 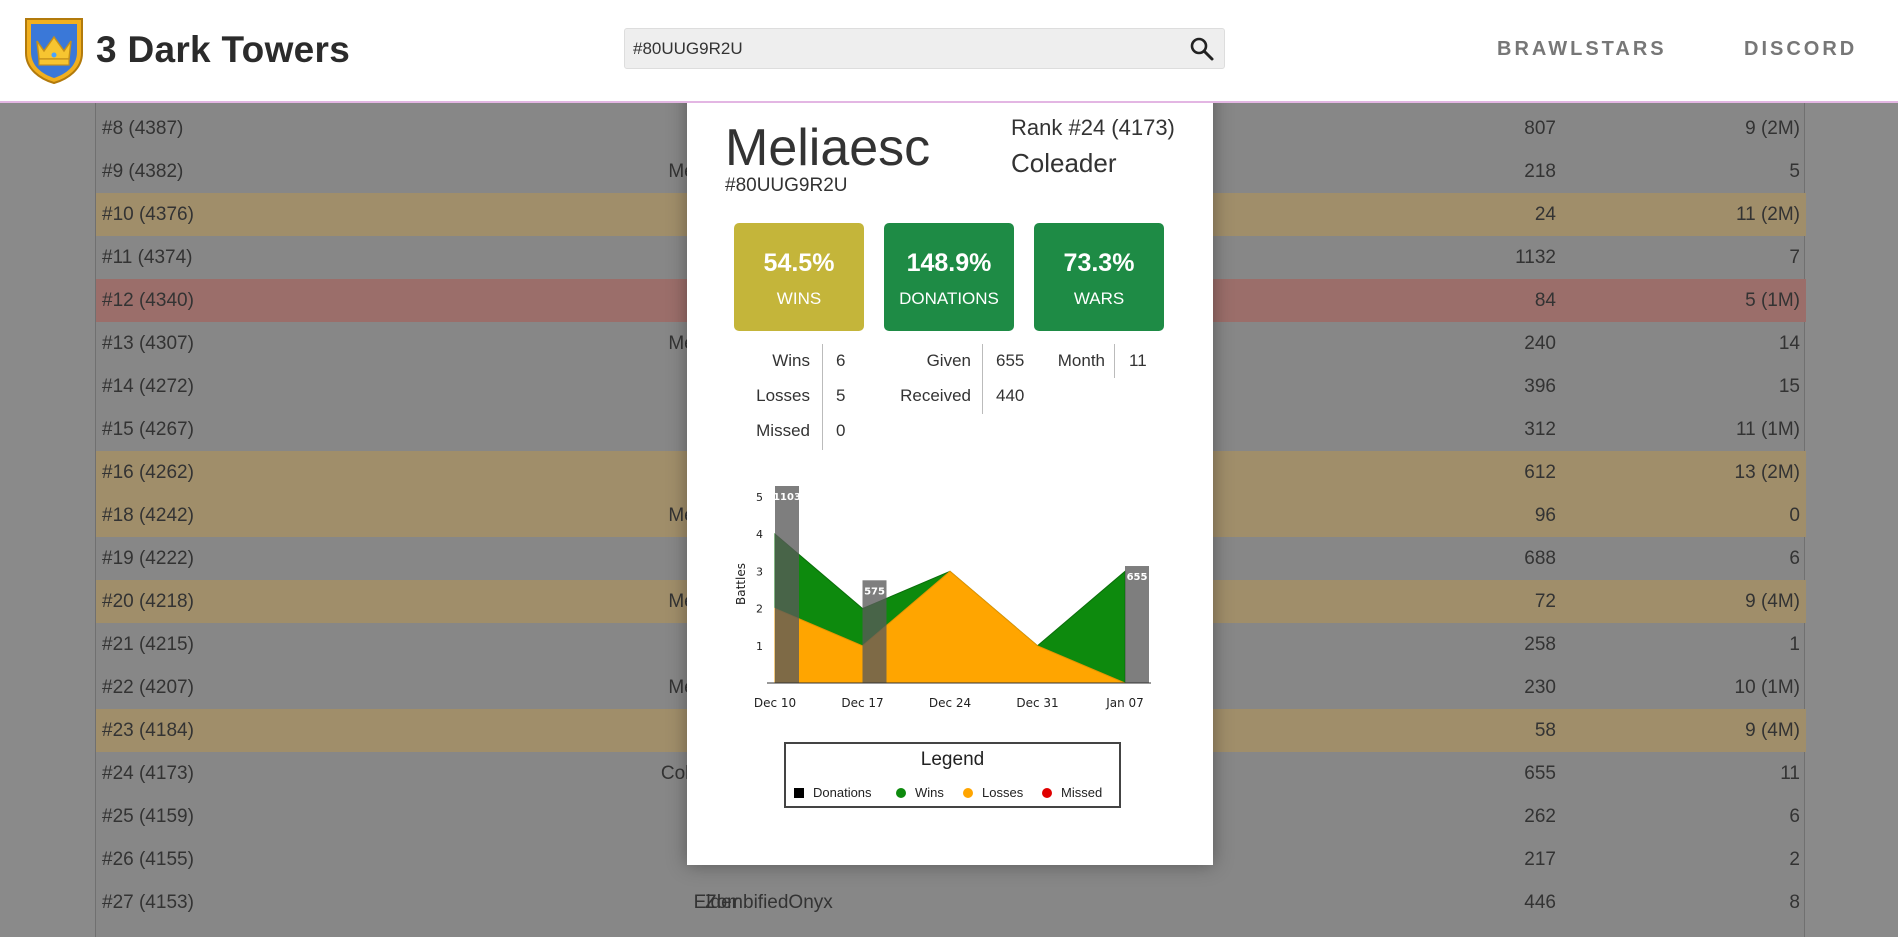 What do you see at coordinates (841, 395) in the screenshot?
I see `war-losses-value: 5` at bounding box center [841, 395].